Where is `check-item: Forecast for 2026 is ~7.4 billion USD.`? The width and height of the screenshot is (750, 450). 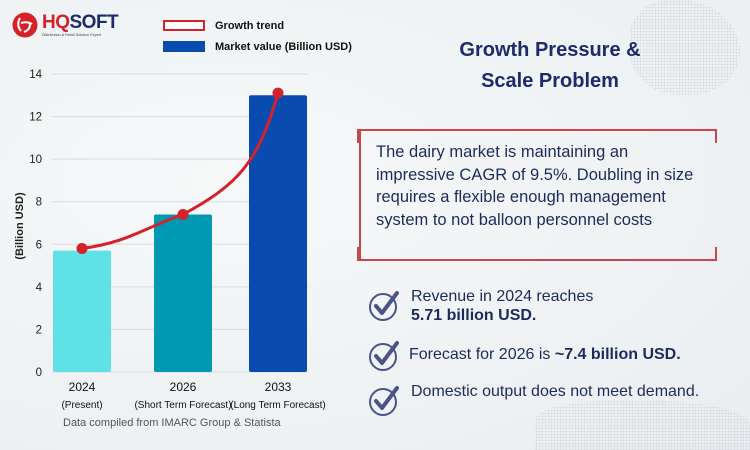 check-item: Forecast for 2026 is ~7.4 billion USD. is located at coordinates (524, 355).